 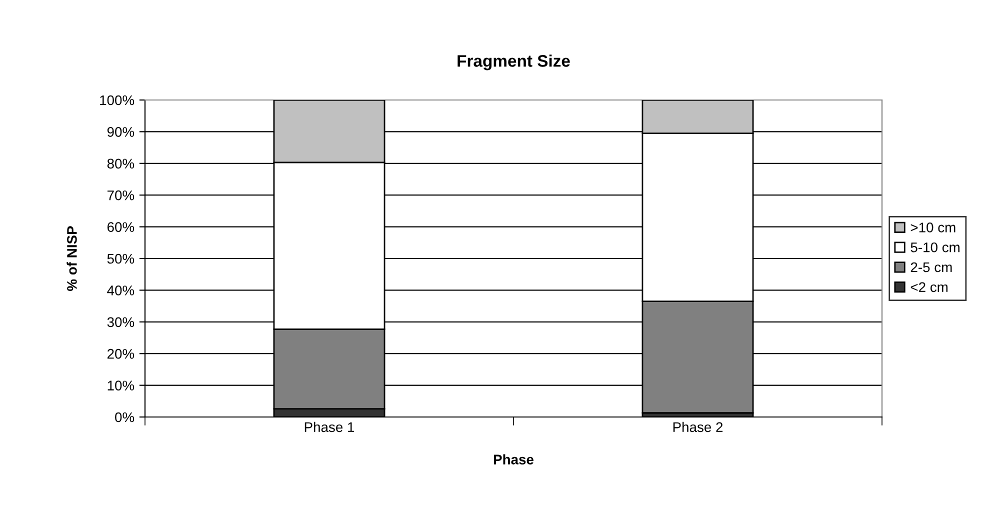 What do you see at coordinates (120, 259) in the screenshot?
I see `y-tick-label: 50%` at bounding box center [120, 259].